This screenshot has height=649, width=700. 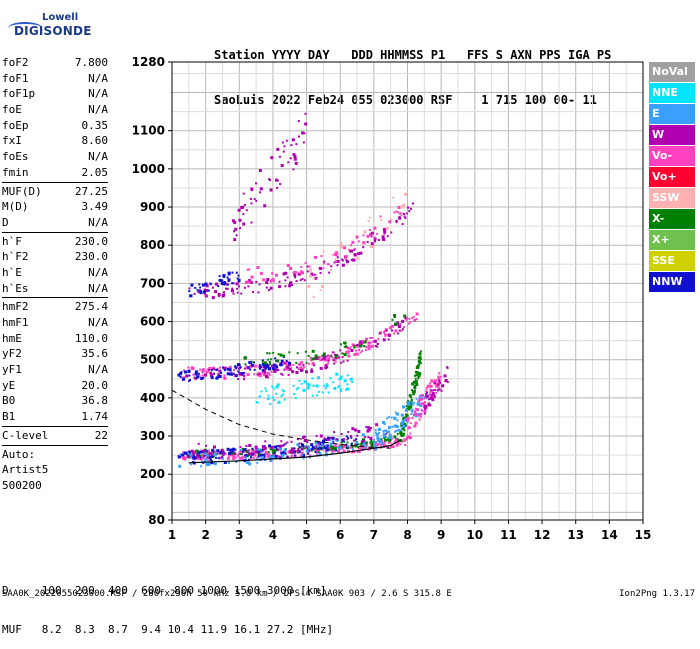 I want to click on param-row: foF1p N/A, so click(x=55, y=94).